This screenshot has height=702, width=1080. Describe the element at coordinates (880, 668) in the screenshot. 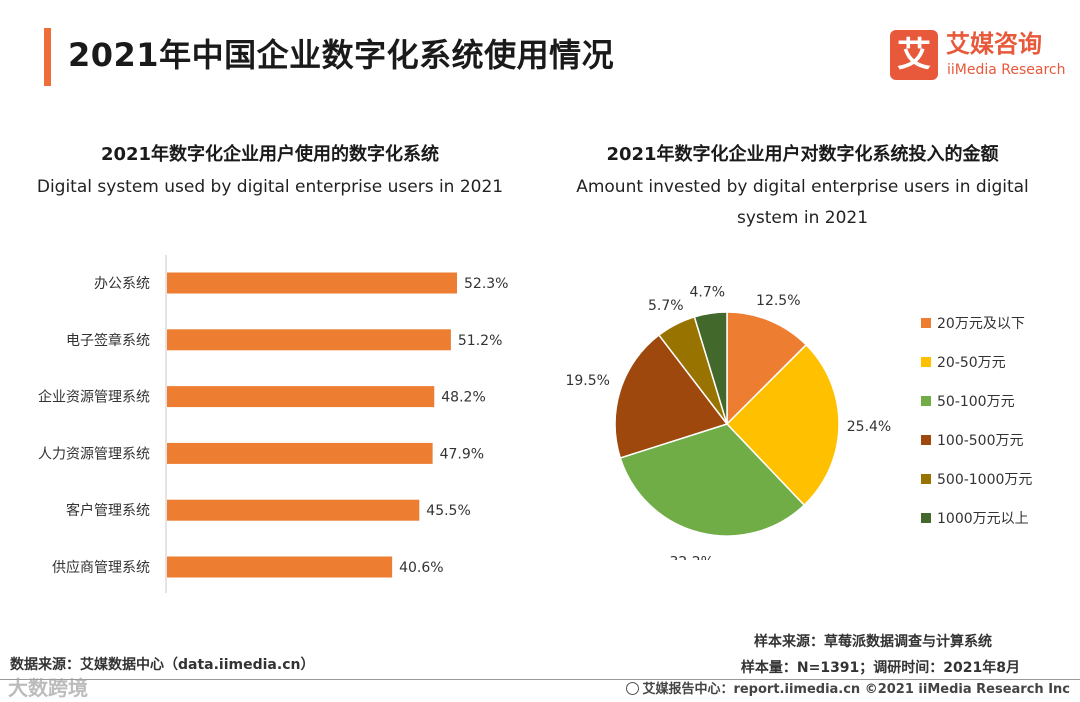

I see `sample-size: 样本量：N=1391；调研时间：2021年8月` at that location.